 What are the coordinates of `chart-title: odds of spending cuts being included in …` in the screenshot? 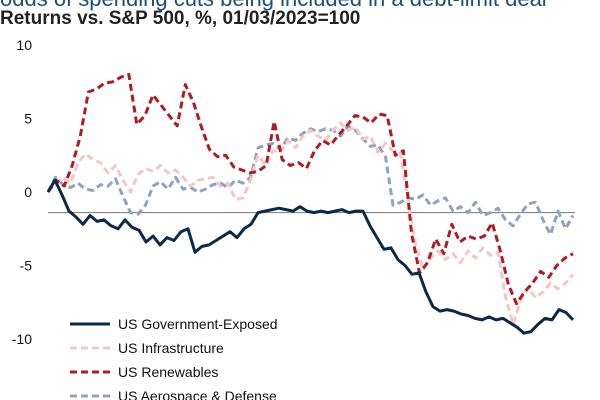 It's located at (273, 6).